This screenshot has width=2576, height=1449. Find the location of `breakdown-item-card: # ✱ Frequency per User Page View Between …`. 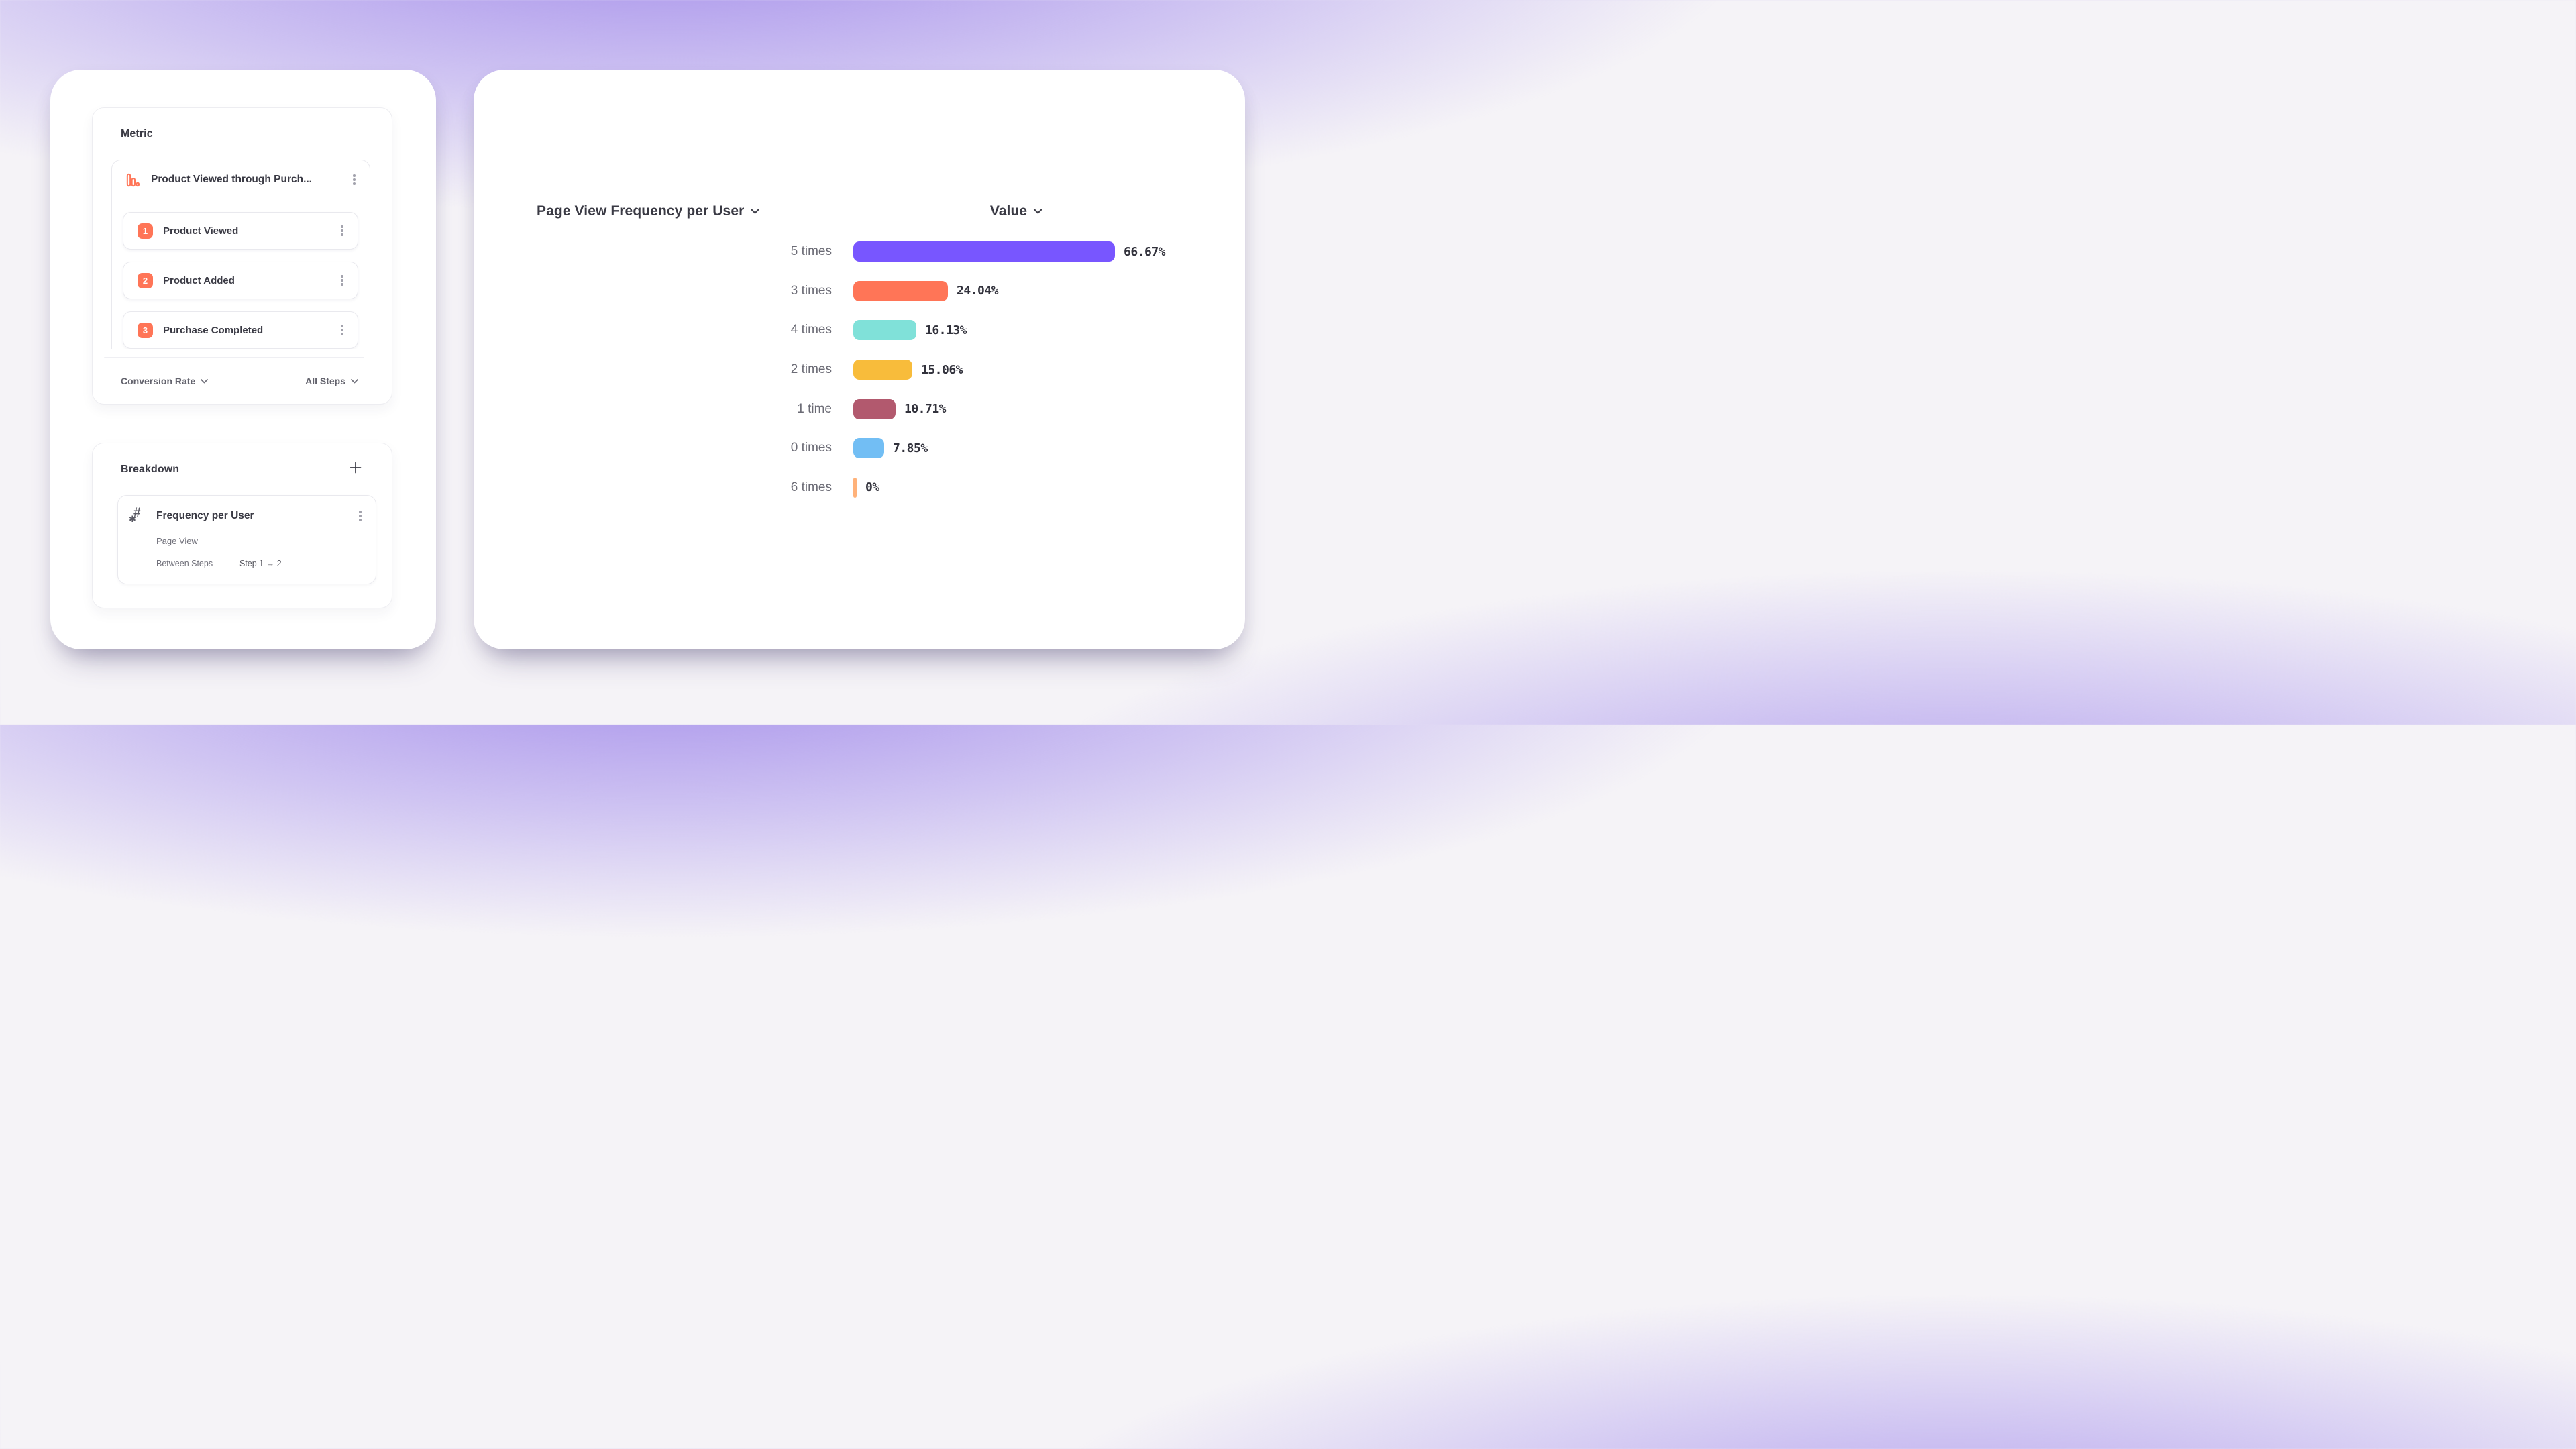

breakdown-item-card: # ✱ Frequency per User Page View Between … is located at coordinates (246, 539).